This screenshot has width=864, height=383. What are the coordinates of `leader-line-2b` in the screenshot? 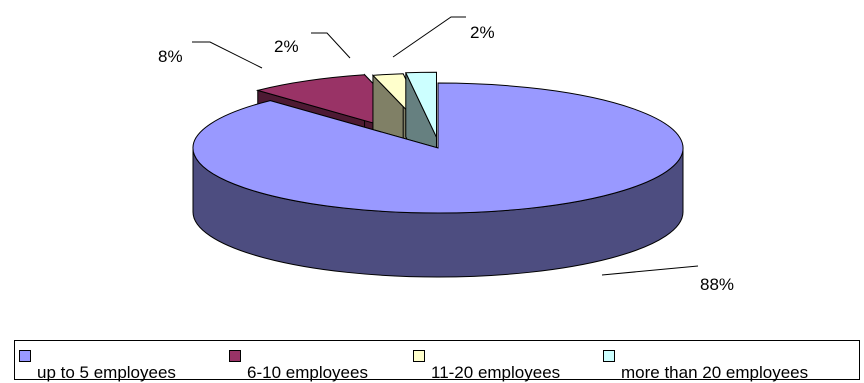 It's located at (429, 37).